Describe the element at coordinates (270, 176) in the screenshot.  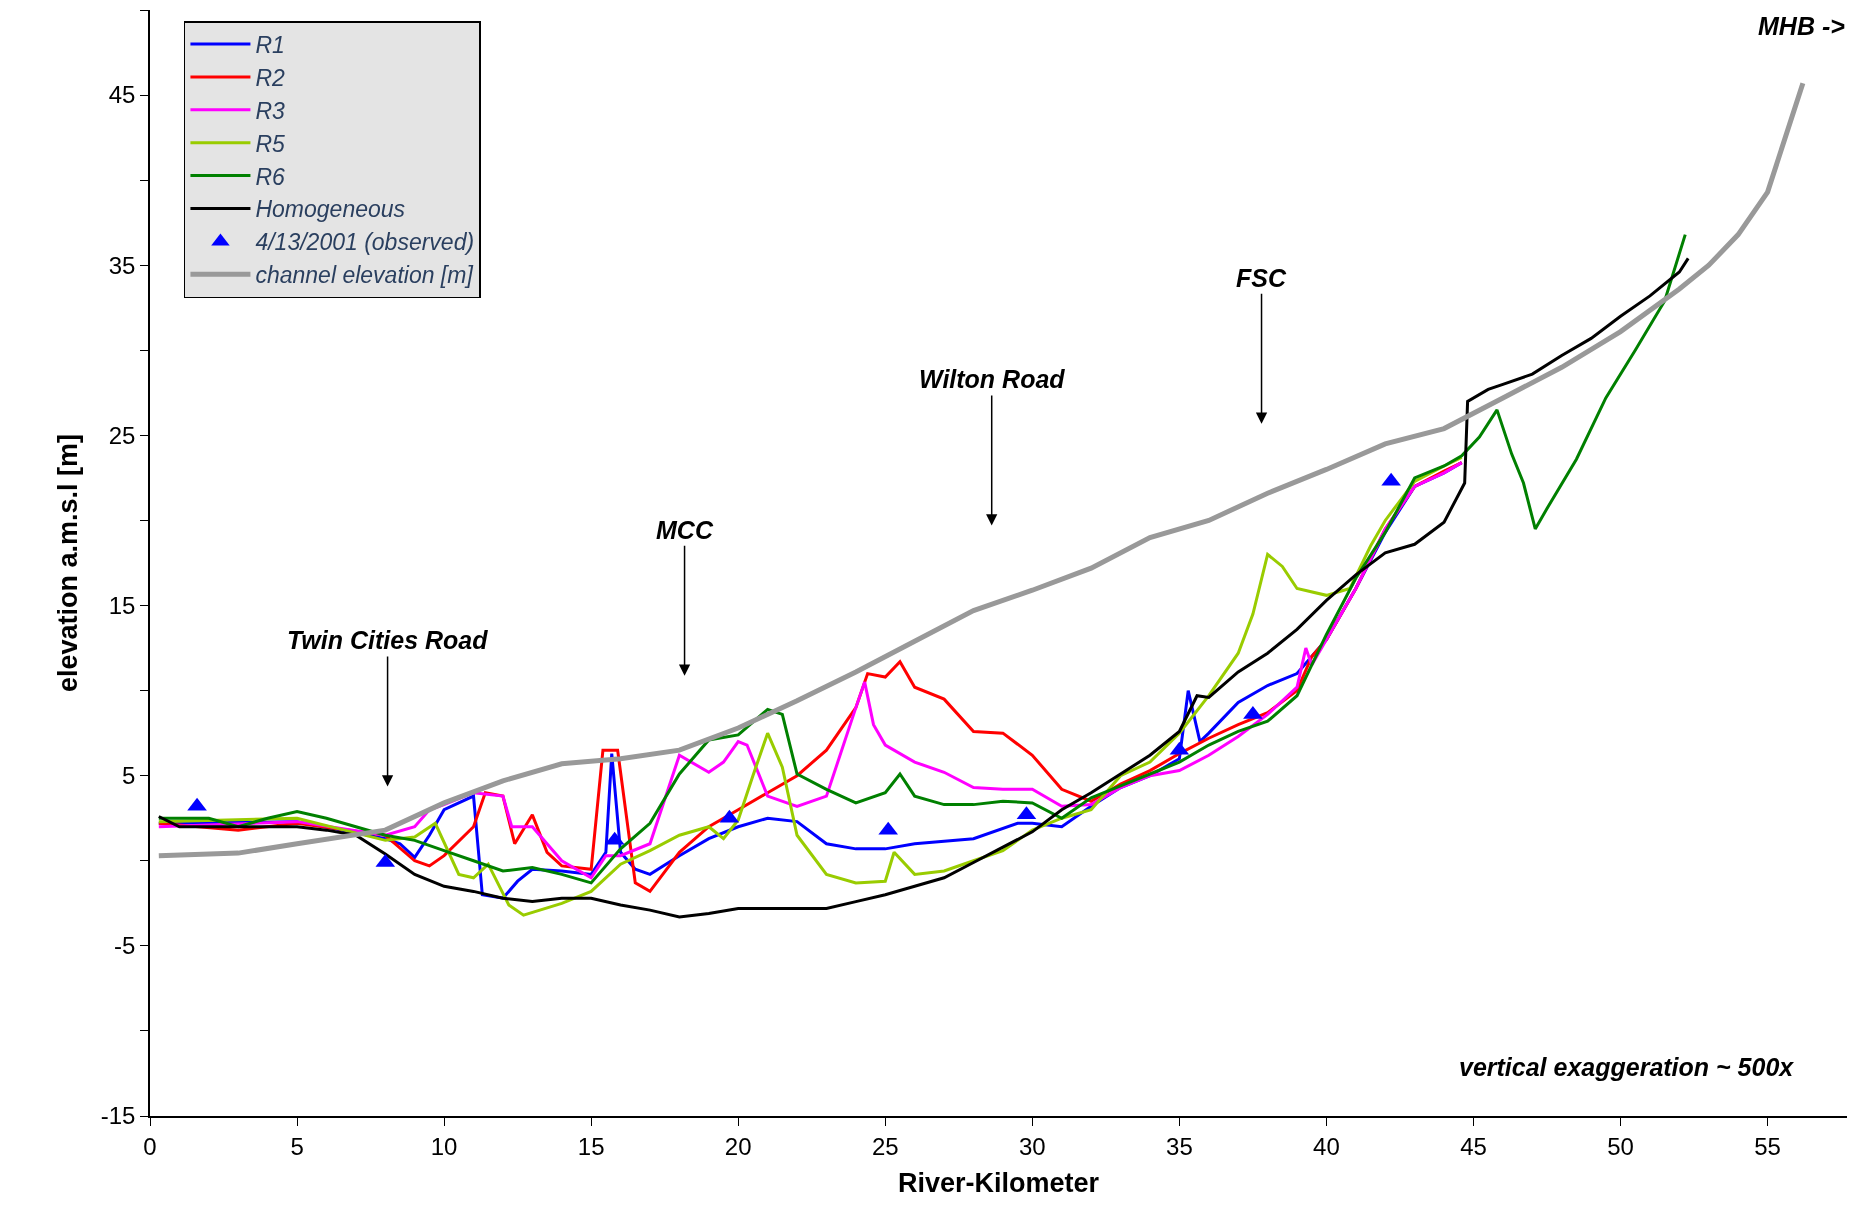
I see `legend-label: R6` at that location.